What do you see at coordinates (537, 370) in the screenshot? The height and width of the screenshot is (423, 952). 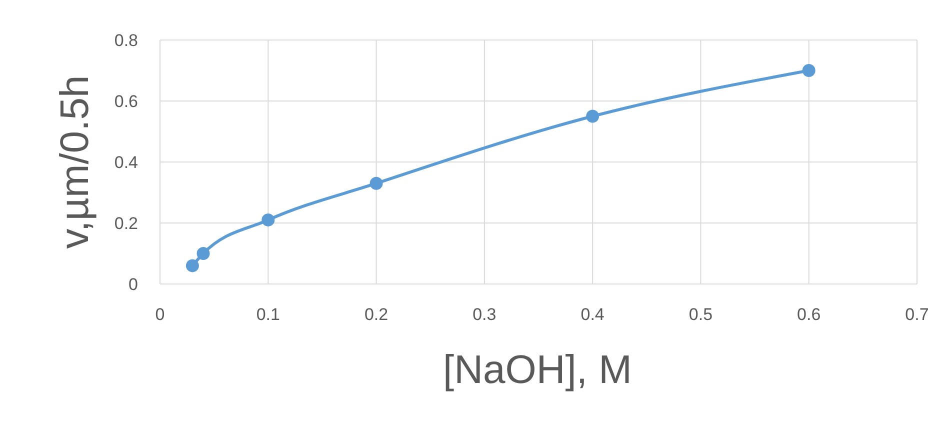 I see `x-axis-title: [NaOH], M` at bounding box center [537, 370].